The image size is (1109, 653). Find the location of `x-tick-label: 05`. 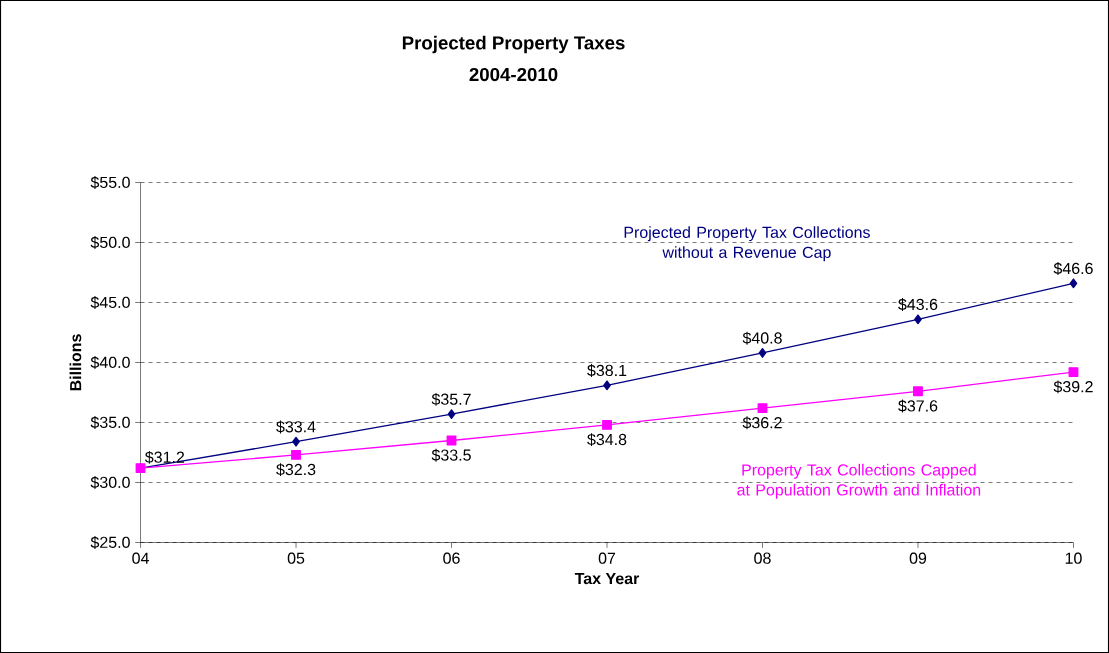

x-tick-label: 05 is located at coordinates (296, 558).